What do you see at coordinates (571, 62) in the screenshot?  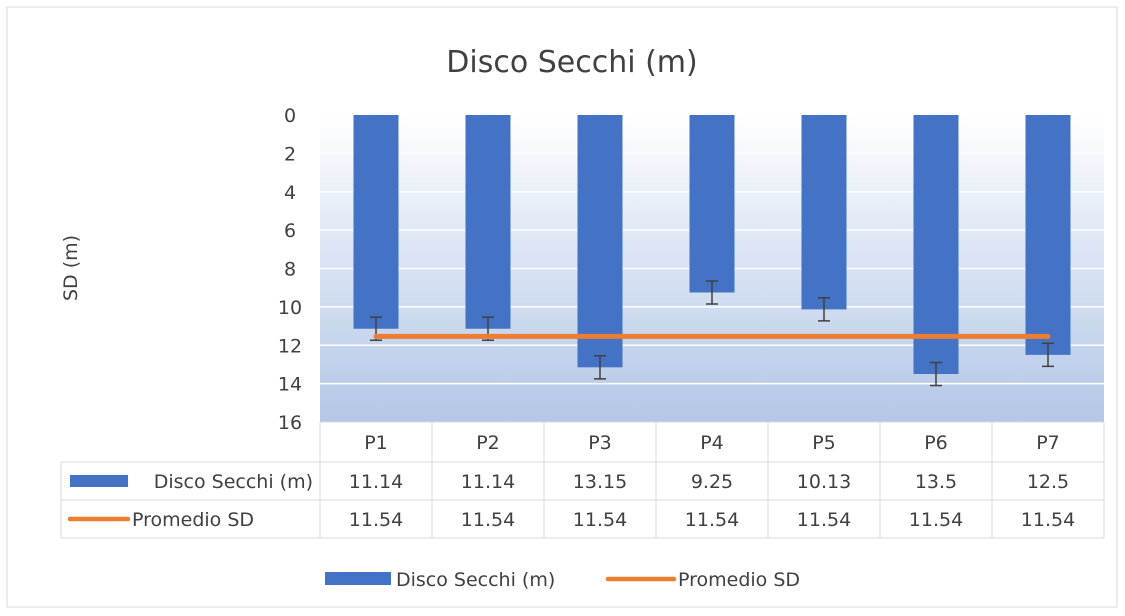 I see `chart-title: Disco Secchi (m)` at bounding box center [571, 62].